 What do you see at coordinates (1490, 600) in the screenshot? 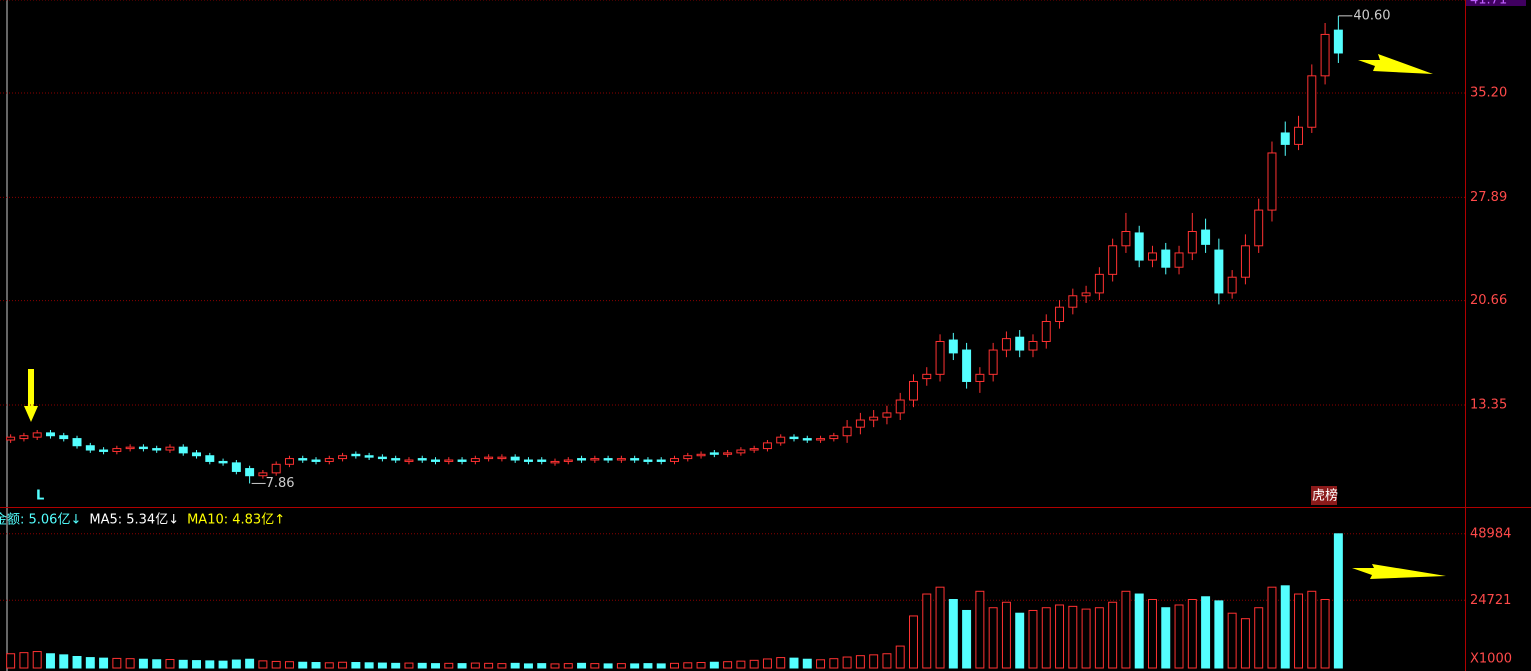
I see `volume-tick-label: 24721` at bounding box center [1490, 600].